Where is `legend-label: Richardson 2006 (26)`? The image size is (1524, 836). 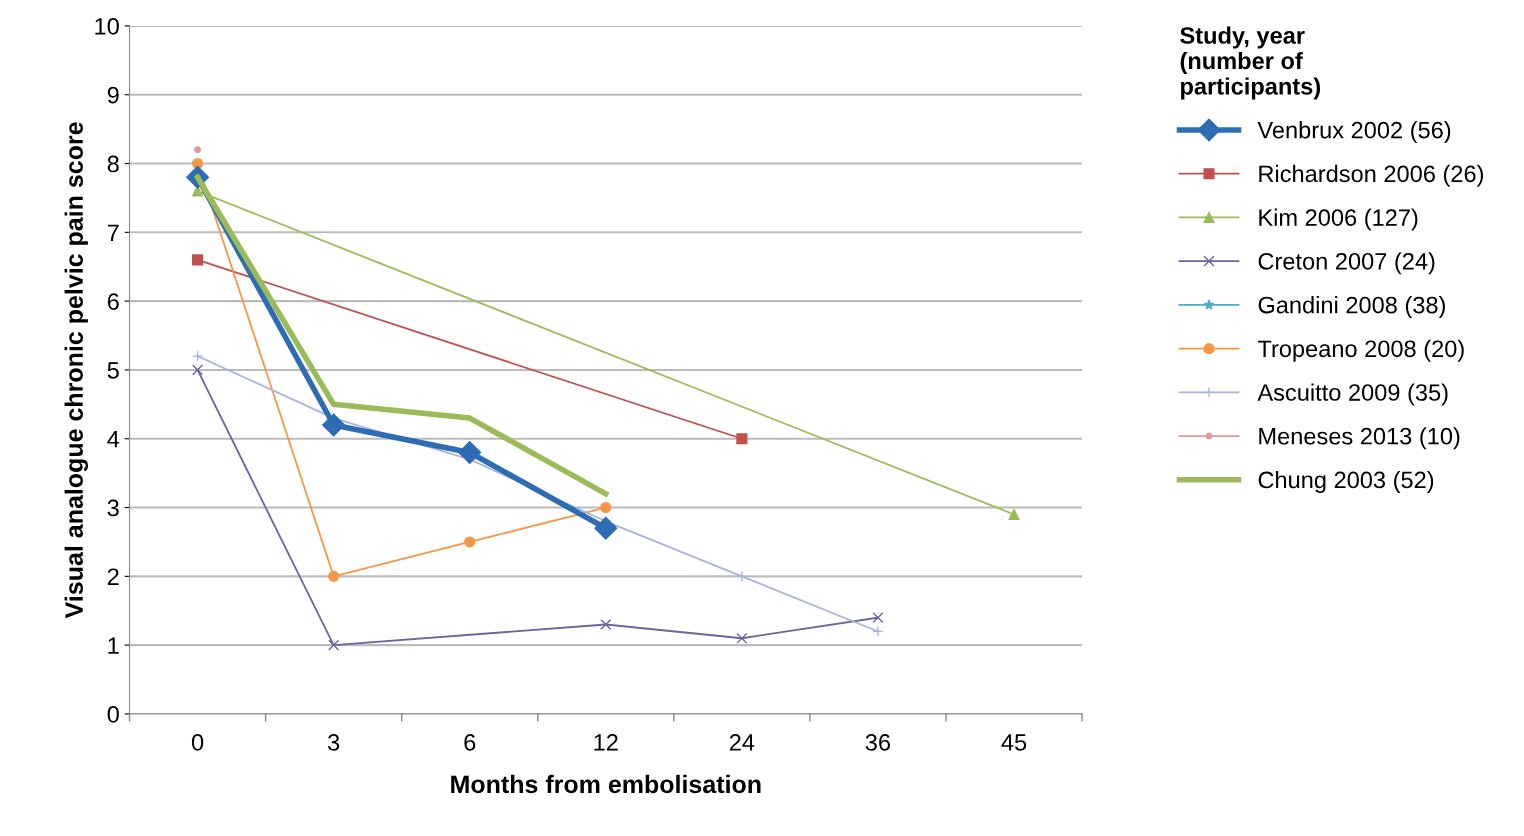 legend-label: Richardson 2006 (26) is located at coordinates (1371, 175).